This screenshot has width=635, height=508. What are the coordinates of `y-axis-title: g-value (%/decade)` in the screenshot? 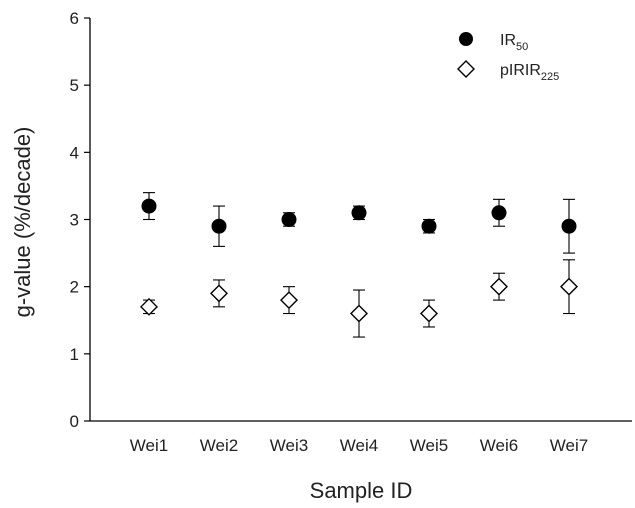 It's located at (22, 222).